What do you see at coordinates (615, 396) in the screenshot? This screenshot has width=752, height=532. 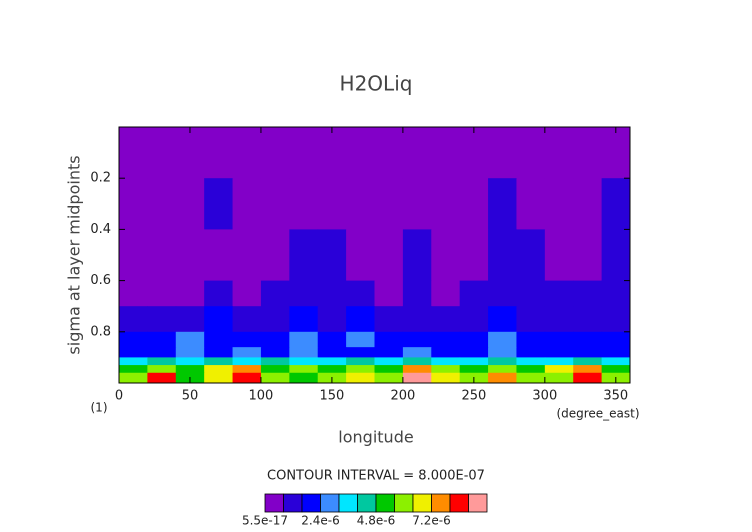 I see `x-tick-label: 350` at bounding box center [615, 396].